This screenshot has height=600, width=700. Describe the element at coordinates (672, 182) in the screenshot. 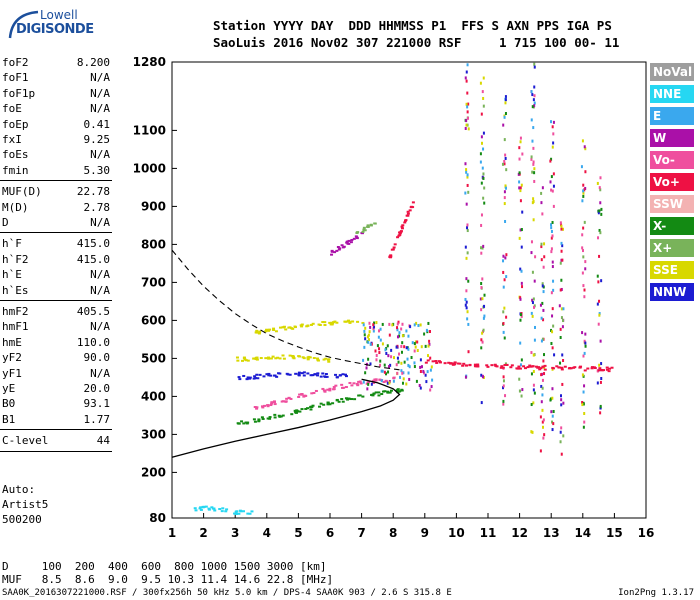

I see `legend-item: Vo+` at that location.